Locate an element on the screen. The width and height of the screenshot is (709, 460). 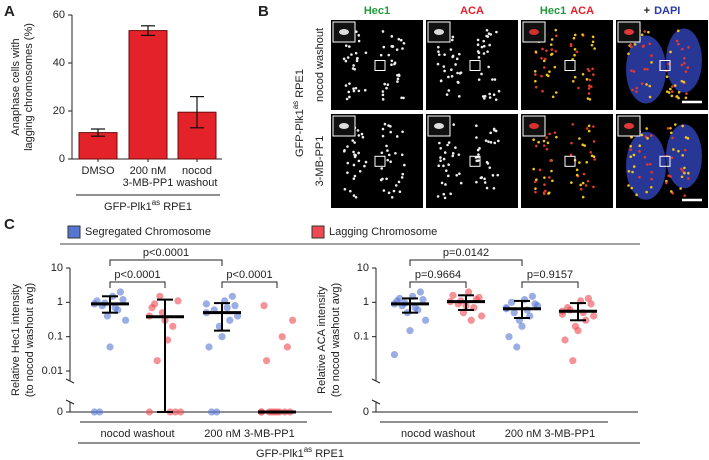
x-tick-label: 200 nM is located at coordinates (148, 171).